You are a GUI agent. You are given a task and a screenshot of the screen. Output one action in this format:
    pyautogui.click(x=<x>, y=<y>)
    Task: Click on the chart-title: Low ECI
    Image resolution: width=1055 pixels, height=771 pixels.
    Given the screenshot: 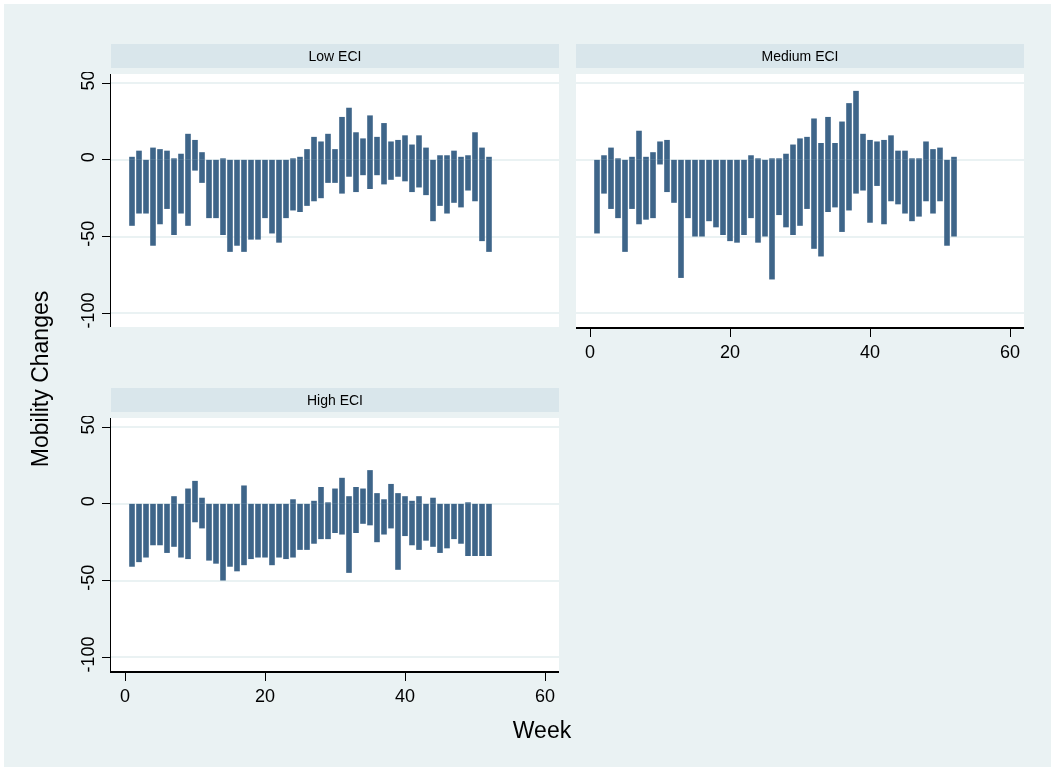 What is the action you would take?
    pyautogui.click(x=335, y=56)
    